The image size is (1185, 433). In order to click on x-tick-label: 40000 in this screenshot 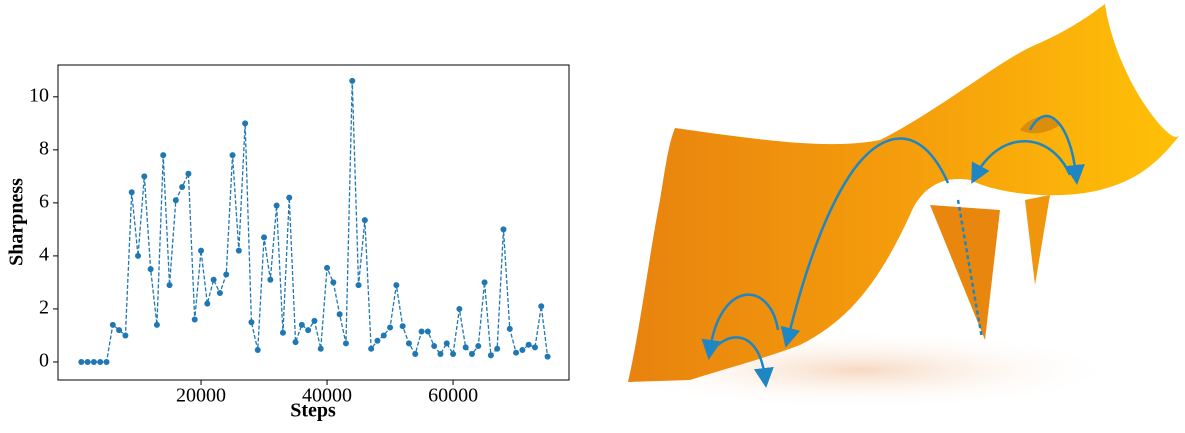, I will do `click(327, 396)`.